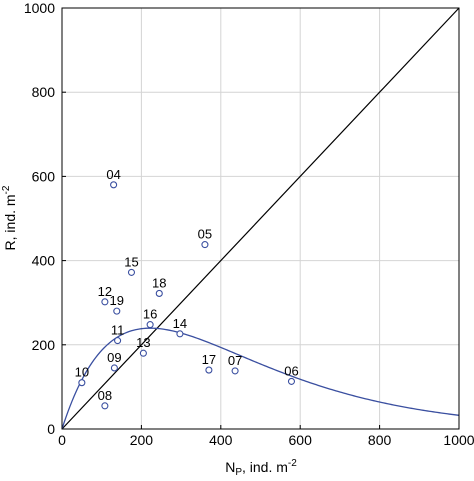  I want to click on y-tick-label: 400, so click(44, 261).